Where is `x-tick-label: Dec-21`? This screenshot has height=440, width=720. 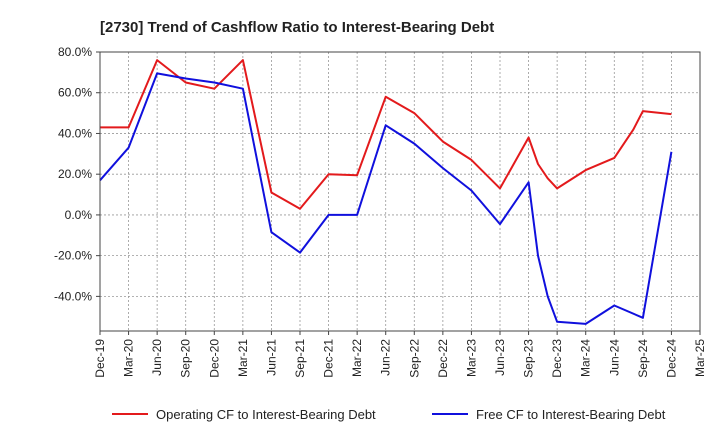
x-tick-label: Dec-21 is located at coordinates (329, 358).